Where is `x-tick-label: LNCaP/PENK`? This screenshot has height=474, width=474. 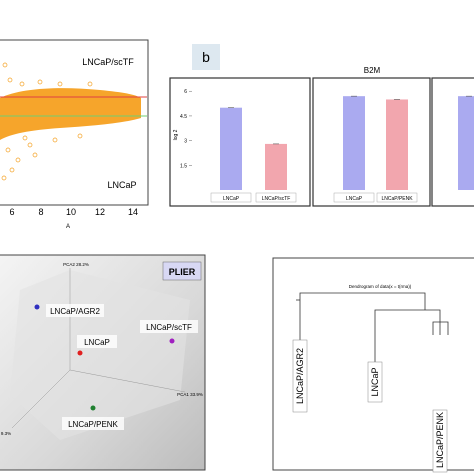
x-tick-label: LNCaP/PENK is located at coordinates (397, 199).